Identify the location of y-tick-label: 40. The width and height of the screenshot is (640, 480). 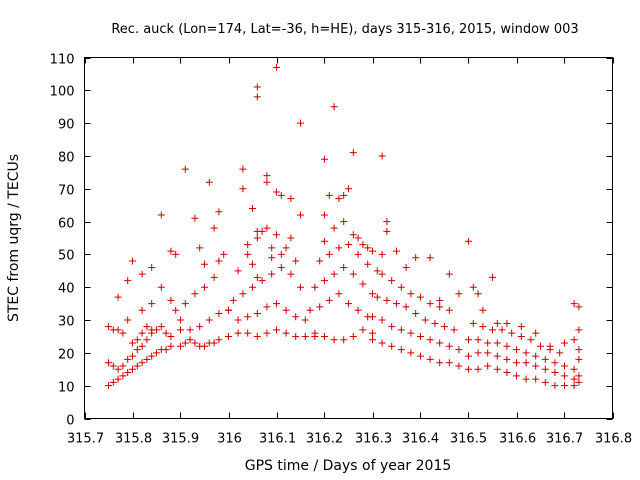
(66, 289).